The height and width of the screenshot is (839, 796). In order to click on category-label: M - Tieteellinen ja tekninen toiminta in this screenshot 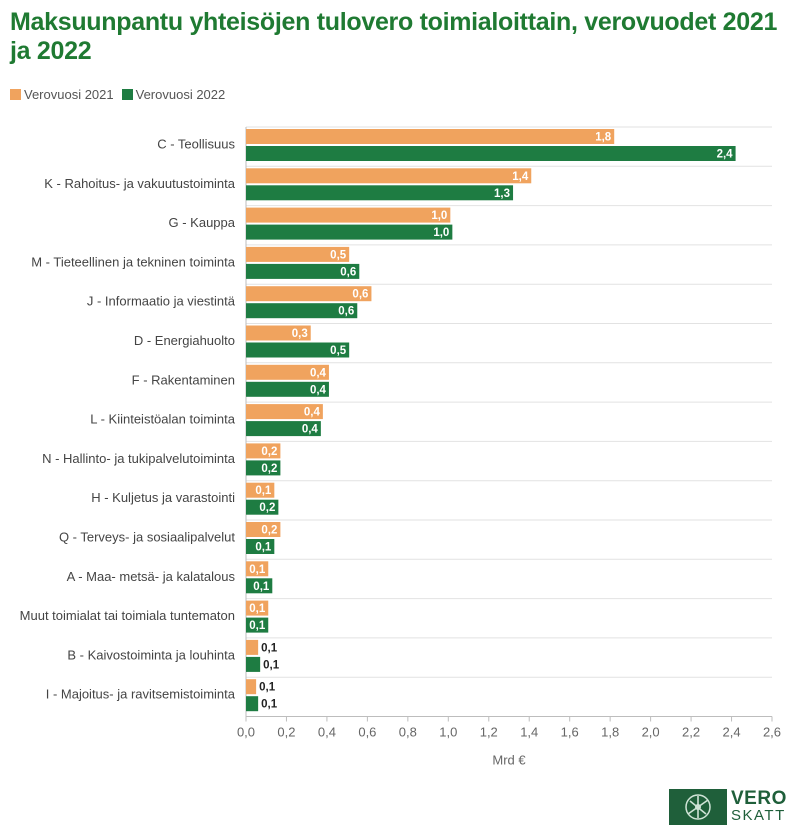, I will do `click(133, 261)`.